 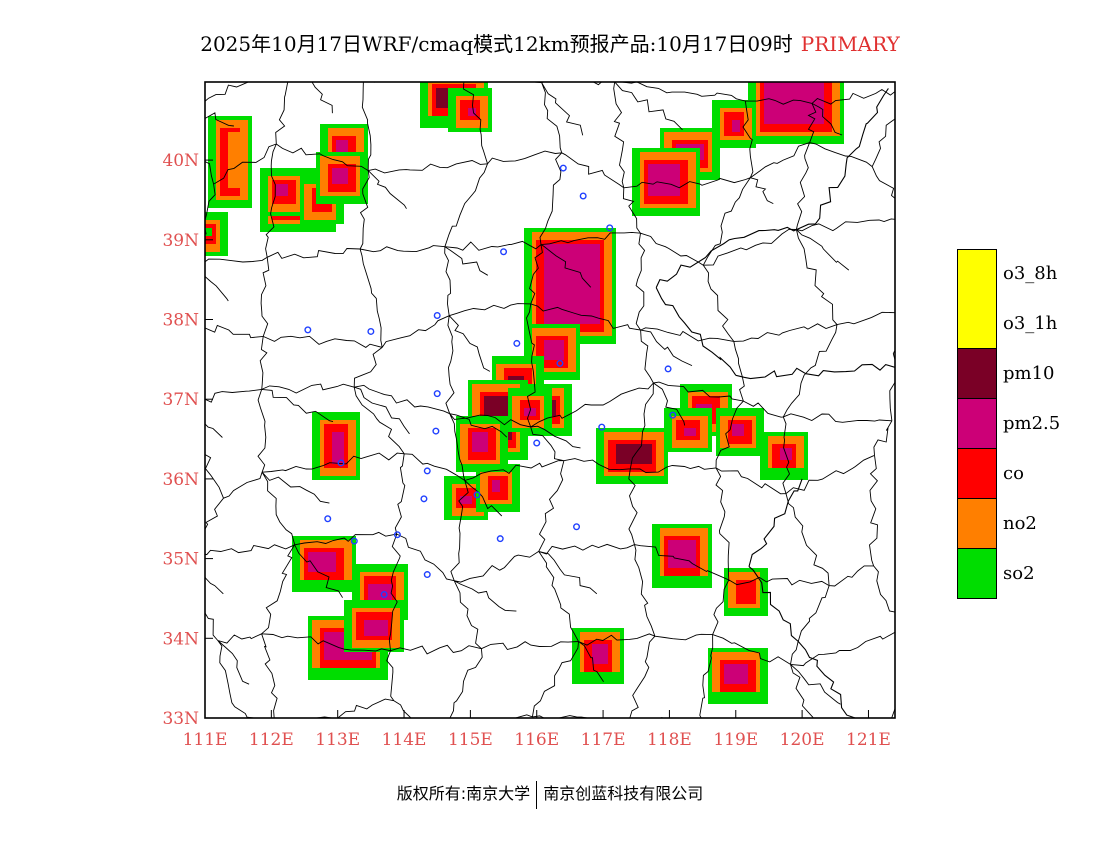 I want to click on legend-label: no2, so click(x=1020, y=523).